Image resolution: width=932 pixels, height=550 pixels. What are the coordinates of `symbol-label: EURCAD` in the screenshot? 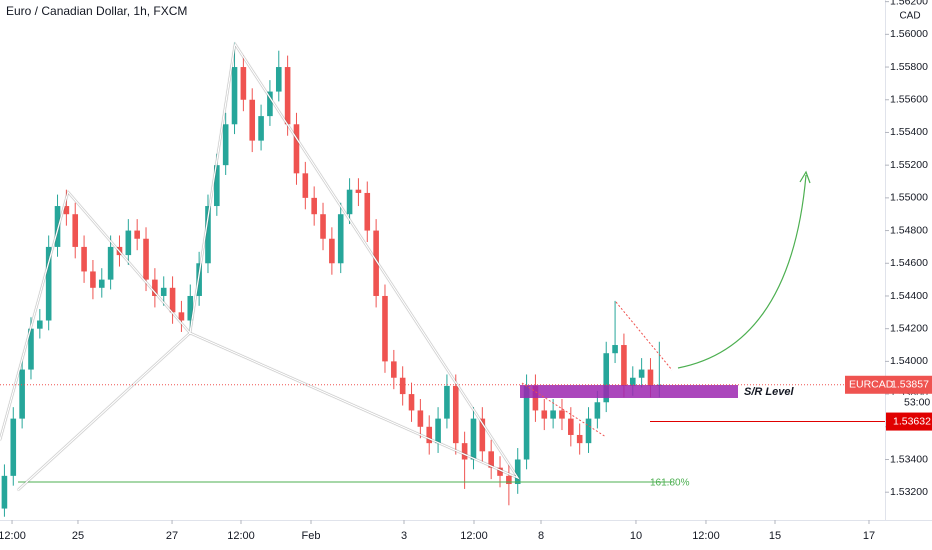 It's located at (871, 385).